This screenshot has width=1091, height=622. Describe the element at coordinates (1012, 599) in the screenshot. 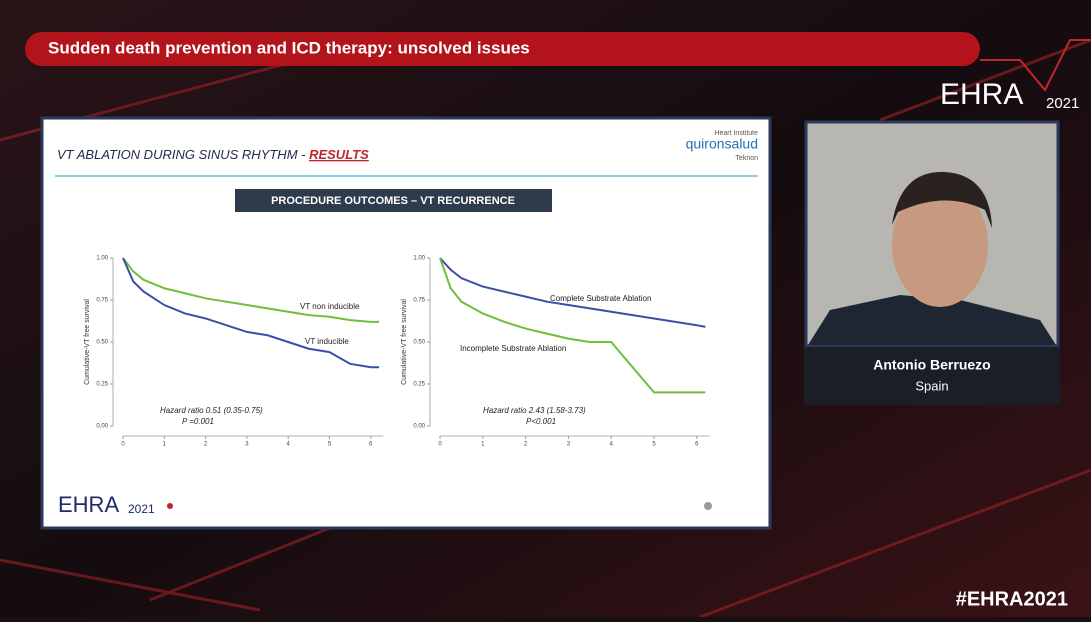

I see `hashtag: #EHRA2021` at that location.